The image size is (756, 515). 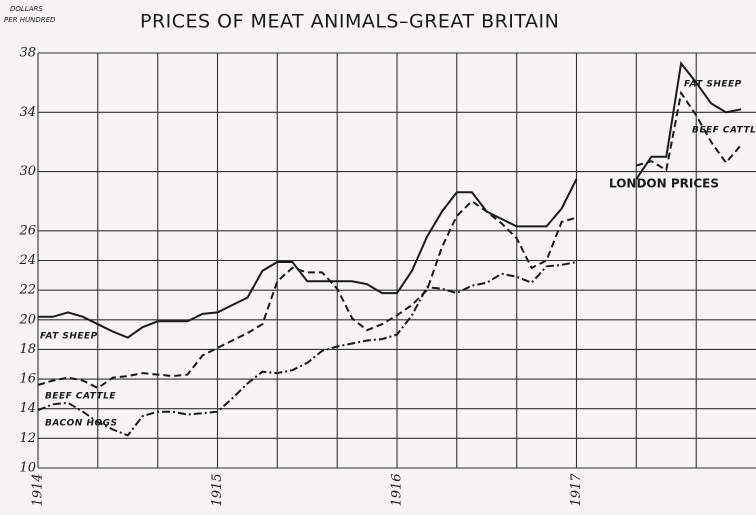 I want to click on x-tick-label: 1916, so click(x=397, y=489).